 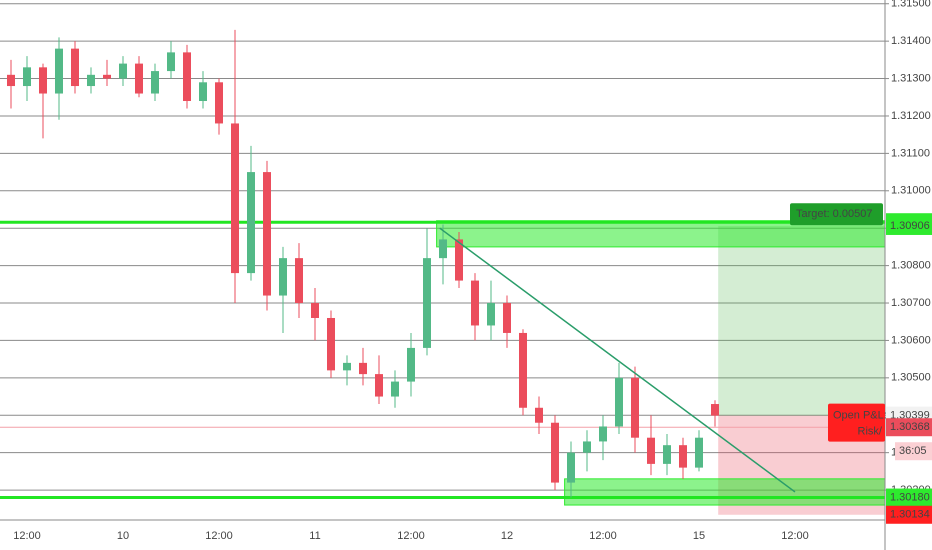 What do you see at coordinates (911, 191) in the screenshot?
I see `y-tick-label: 1.31000` at bounding box center [911, 191].